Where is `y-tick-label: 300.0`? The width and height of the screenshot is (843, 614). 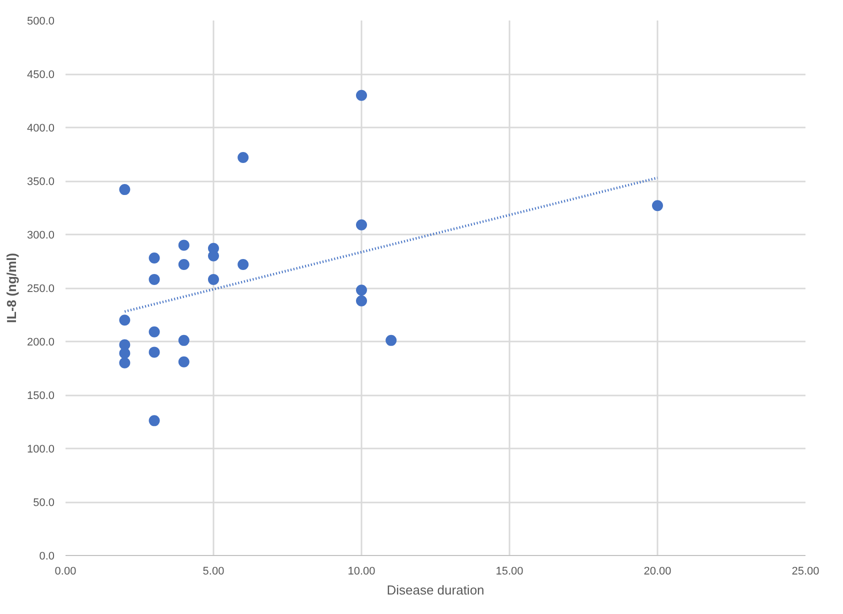
y-tick-label: 300.0 is located at coordinates (40, 236).